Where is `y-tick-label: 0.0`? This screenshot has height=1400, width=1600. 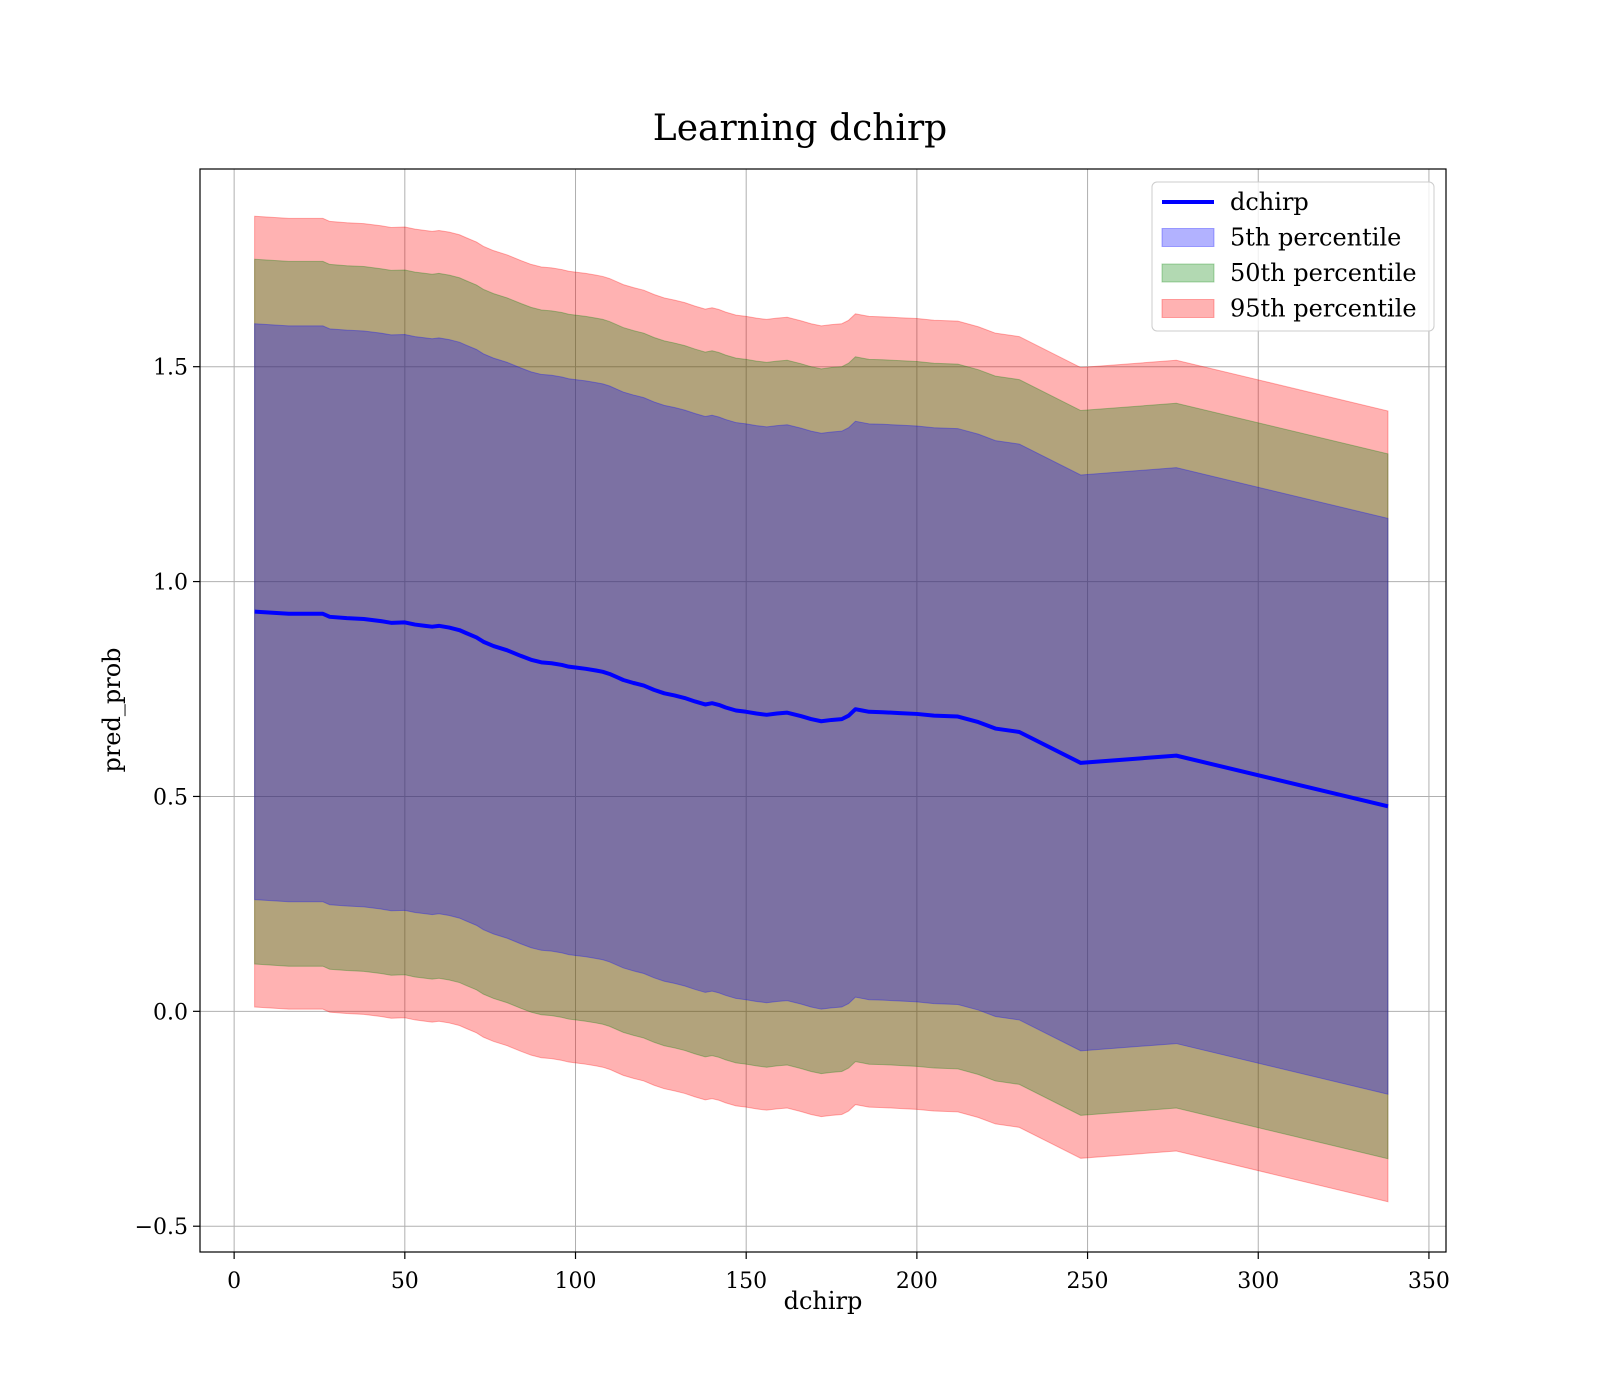 y-tick-label: 0.0 is located at coordinates (170, 1012).